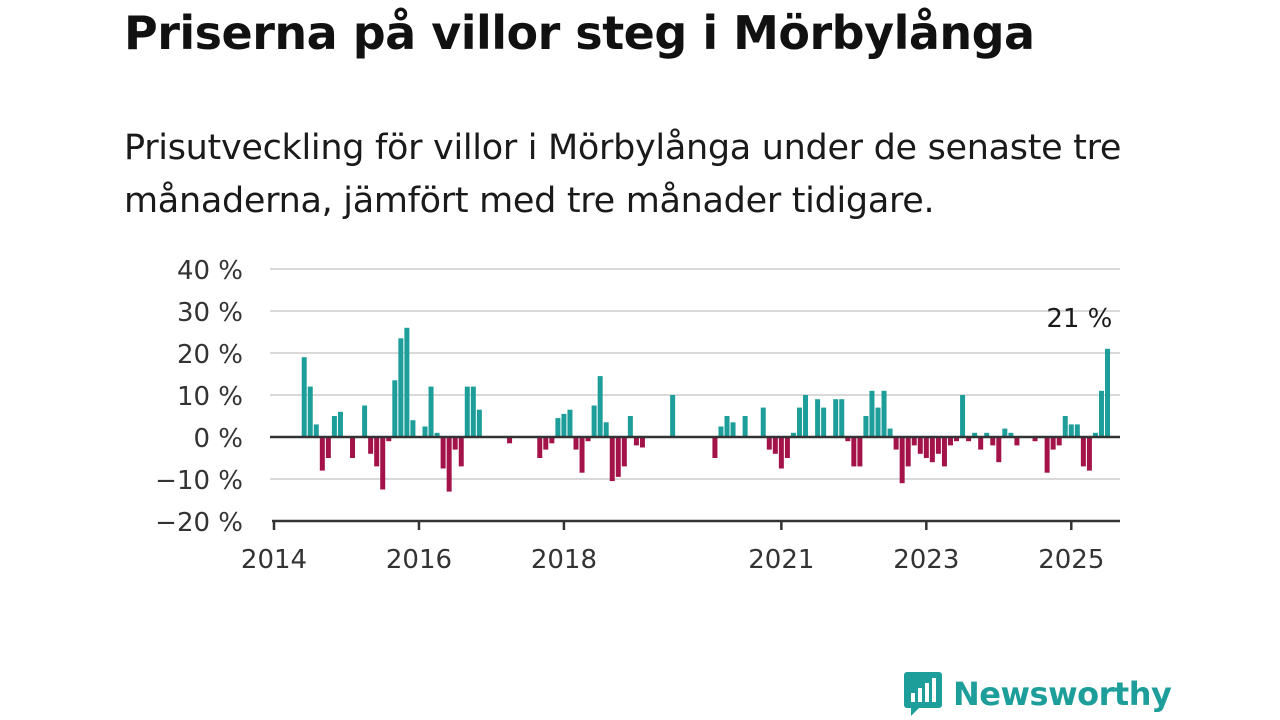 This screenshot has width=1280, height=720. Describe the element at coordinates (419, 560) in the screenshot. I see `x-tick-label: 2016` at that location.